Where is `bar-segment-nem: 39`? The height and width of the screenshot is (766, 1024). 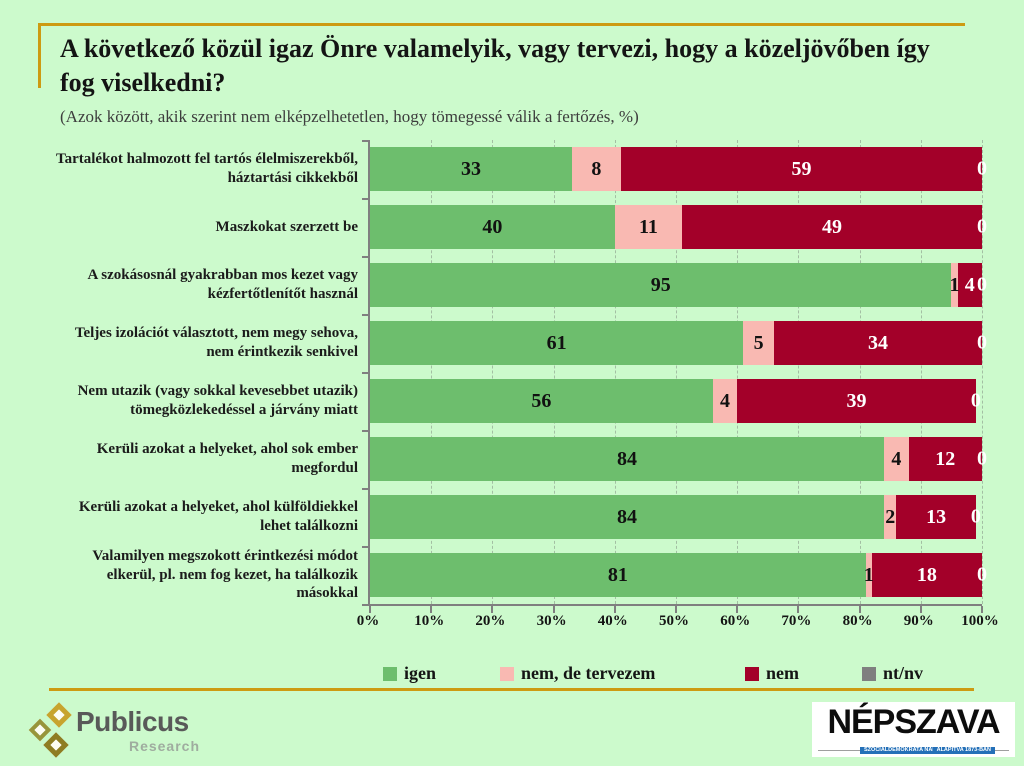
bar-segment-nem: 39 is located at coordinates (856, 401).